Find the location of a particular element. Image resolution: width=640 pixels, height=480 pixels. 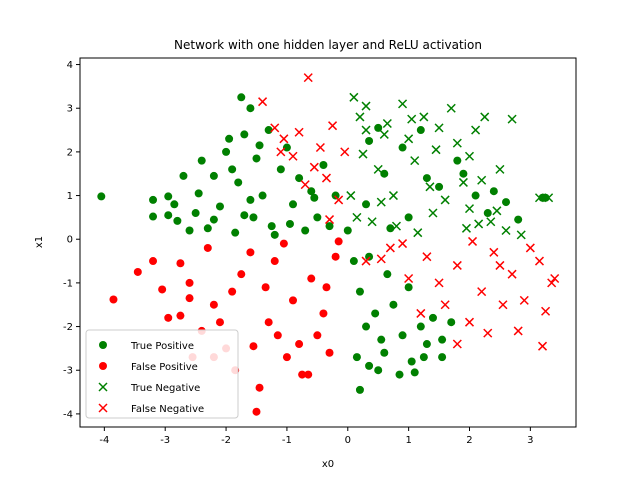

y-axis-label: x1 is located at coordinates (39, 242).